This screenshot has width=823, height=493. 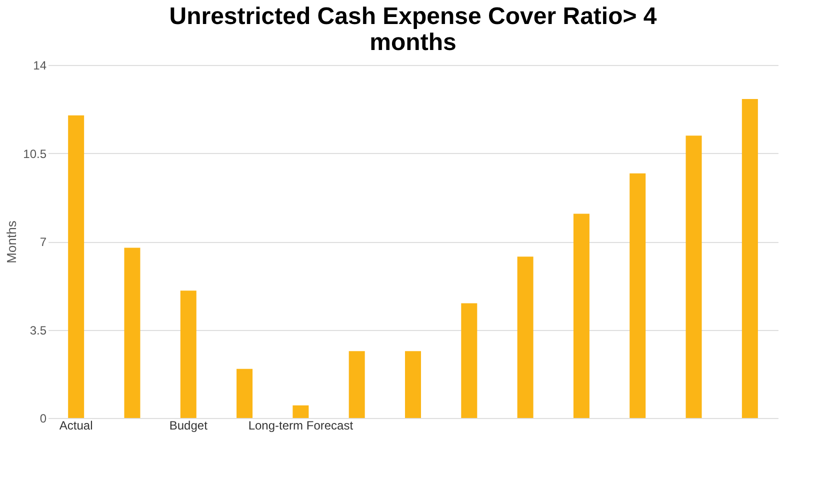 I want to click on y-axis-title: Months, so click(x=12, y=242).